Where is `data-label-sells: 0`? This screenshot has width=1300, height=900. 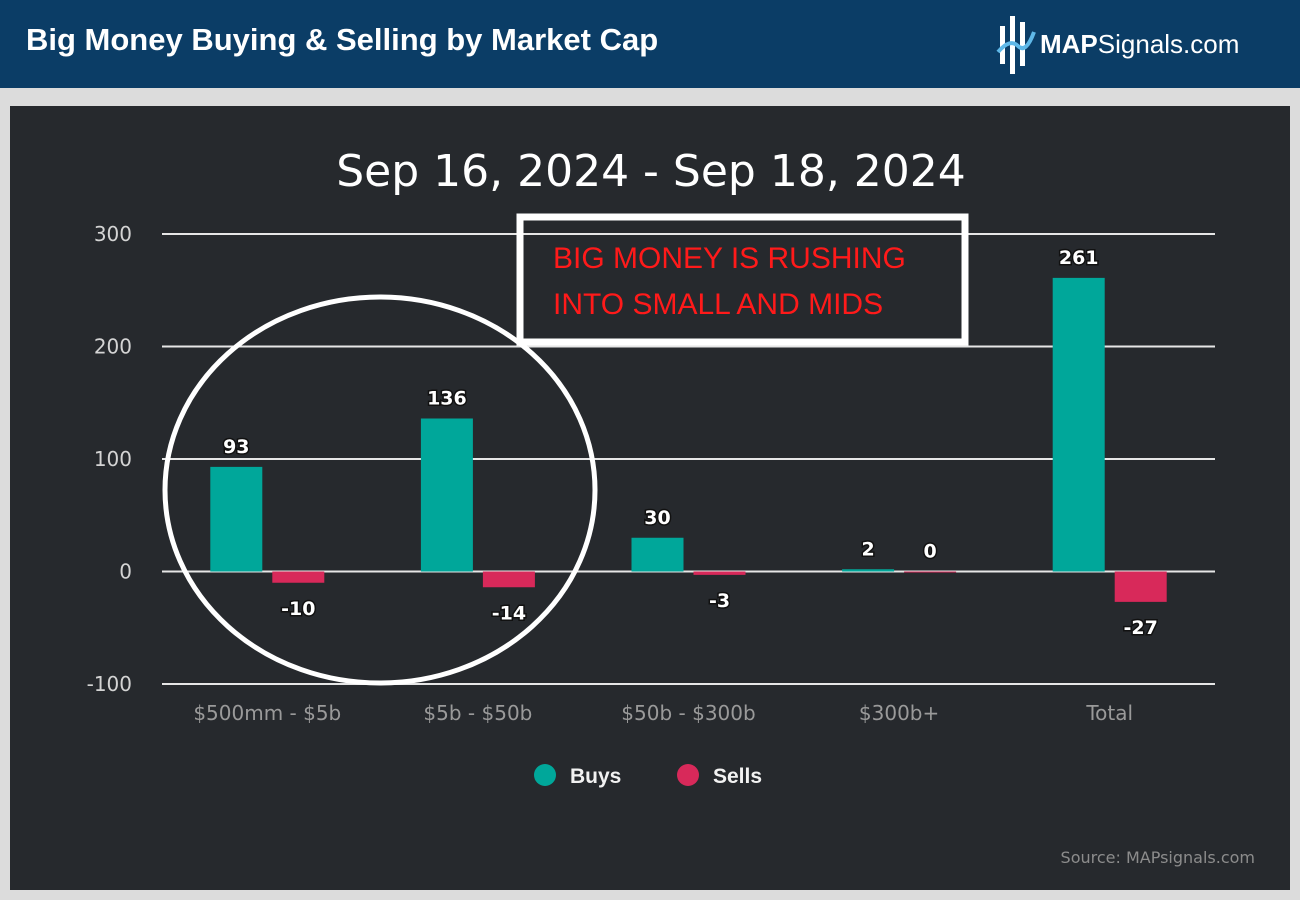
data-label-sells: 0 is located at coordinates (929, 552).